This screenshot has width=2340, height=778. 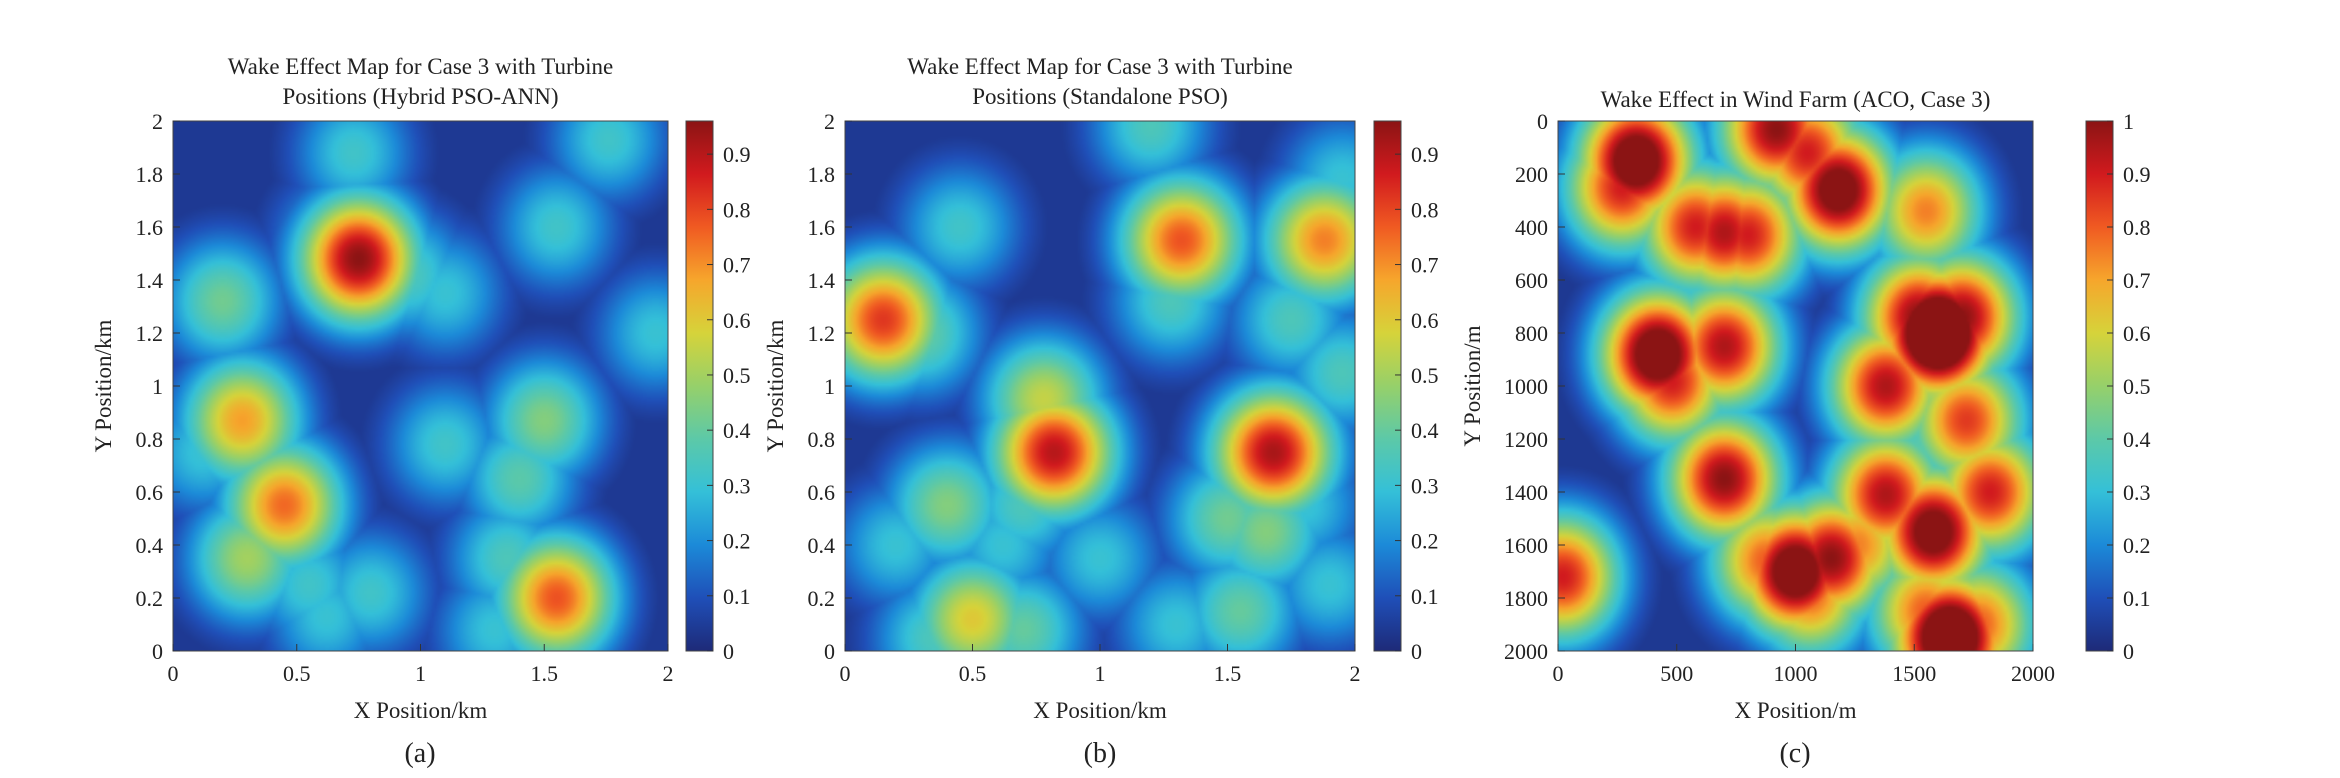 I want to click on y-axis-label: Y Position/m, so click(x=1472, y=385).